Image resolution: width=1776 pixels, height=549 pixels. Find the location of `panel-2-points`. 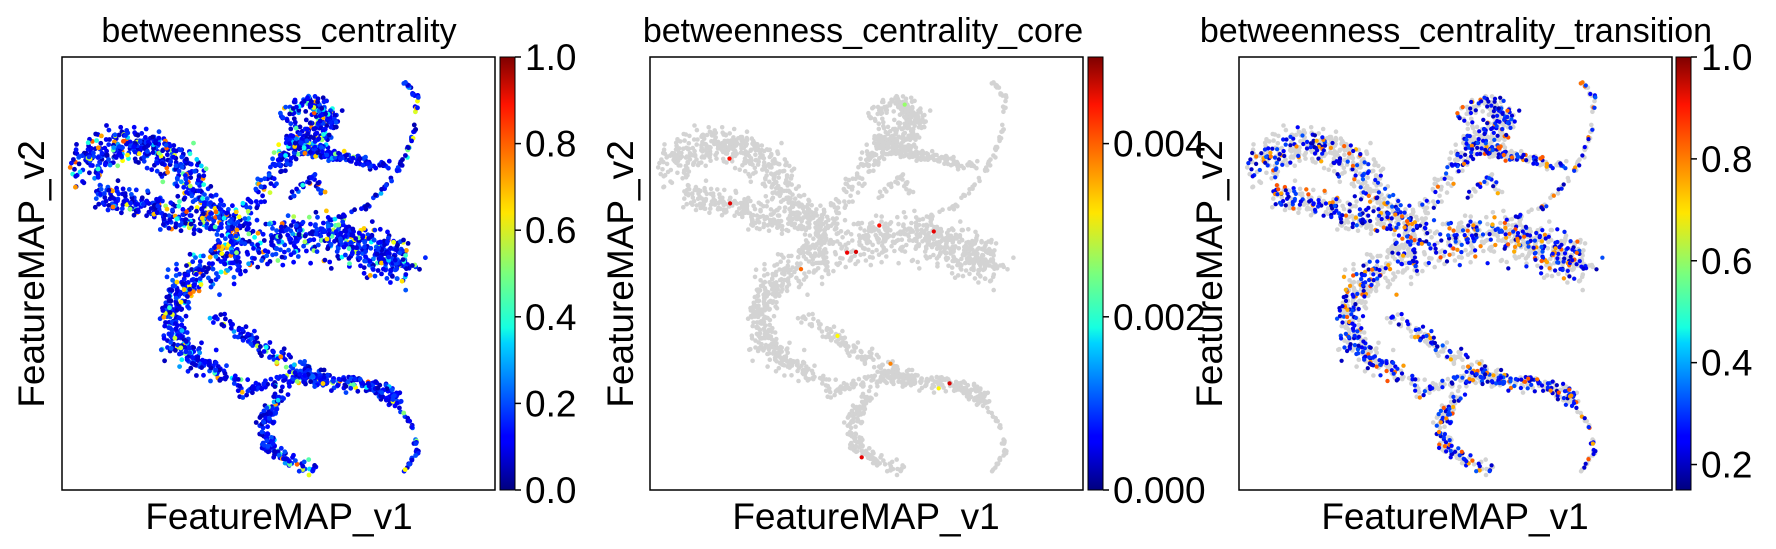

panel-2-points is located at coordinates (835, 279).